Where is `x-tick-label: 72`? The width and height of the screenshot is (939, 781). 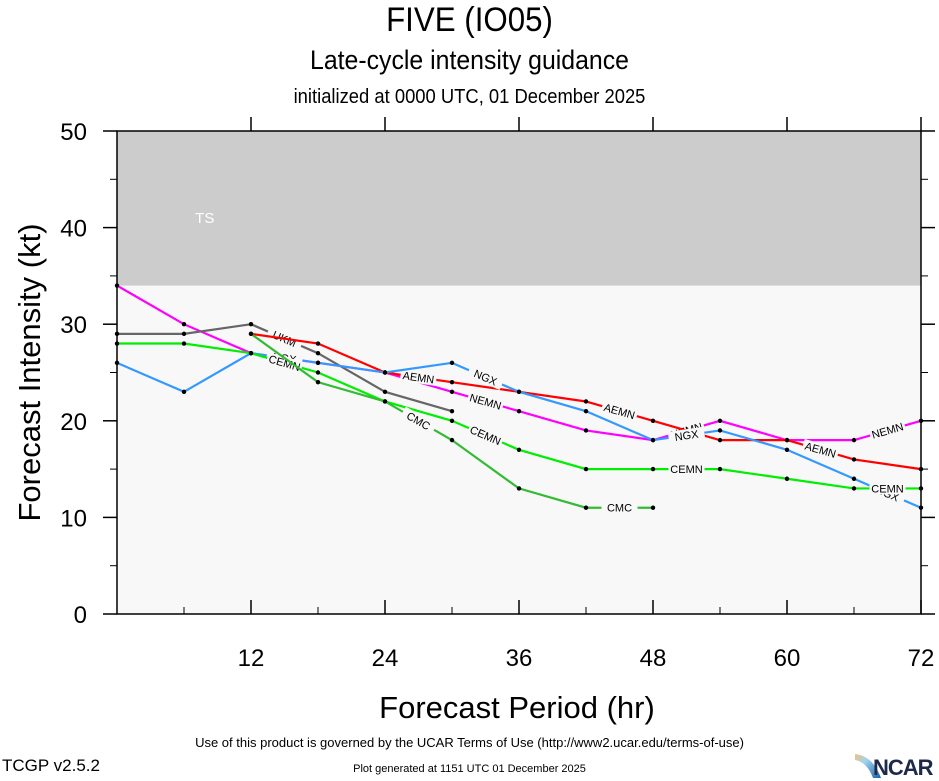 x-tick-label: 72 is located at coordinates (921, 658).